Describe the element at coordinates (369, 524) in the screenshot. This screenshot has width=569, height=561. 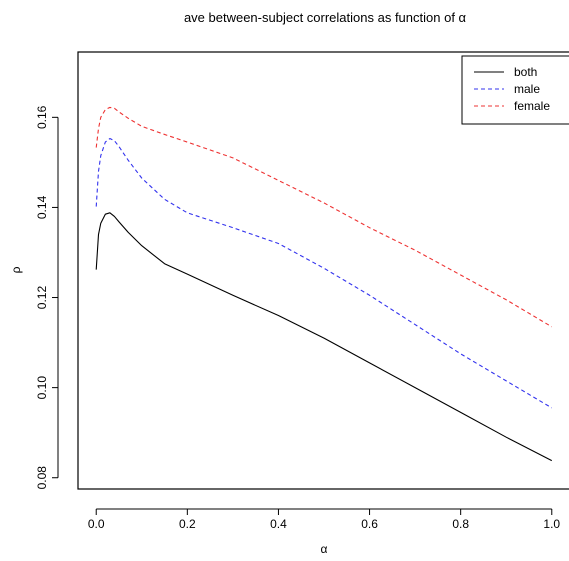
I see `x-tick-label: 0.6` at that location.